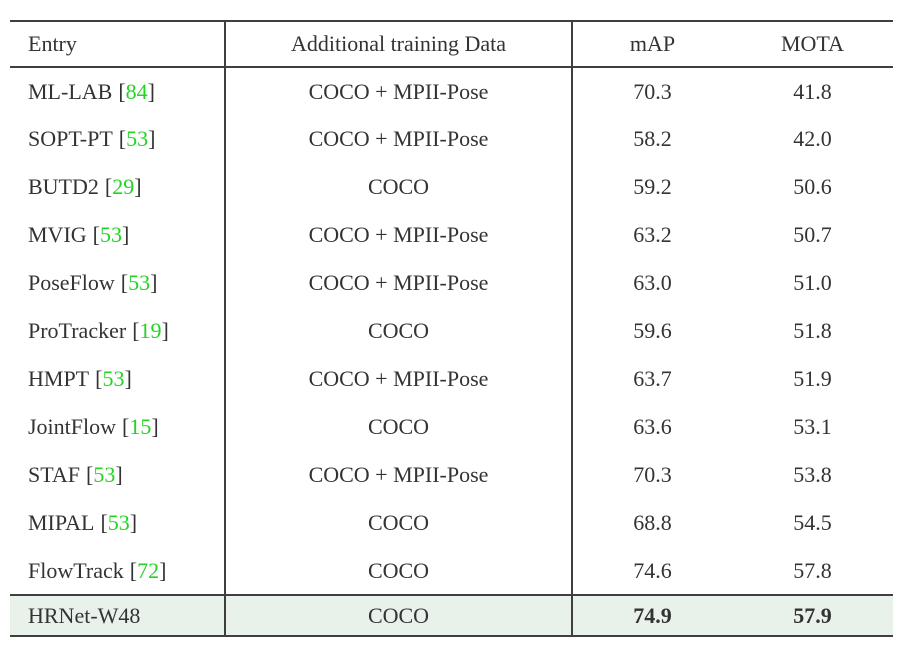  Describe the element at coordinates (451, 235) in the screenshot. I see `table-row: MVIG [53] COCO + MPII-Pose 63.2 50.7` at that location.